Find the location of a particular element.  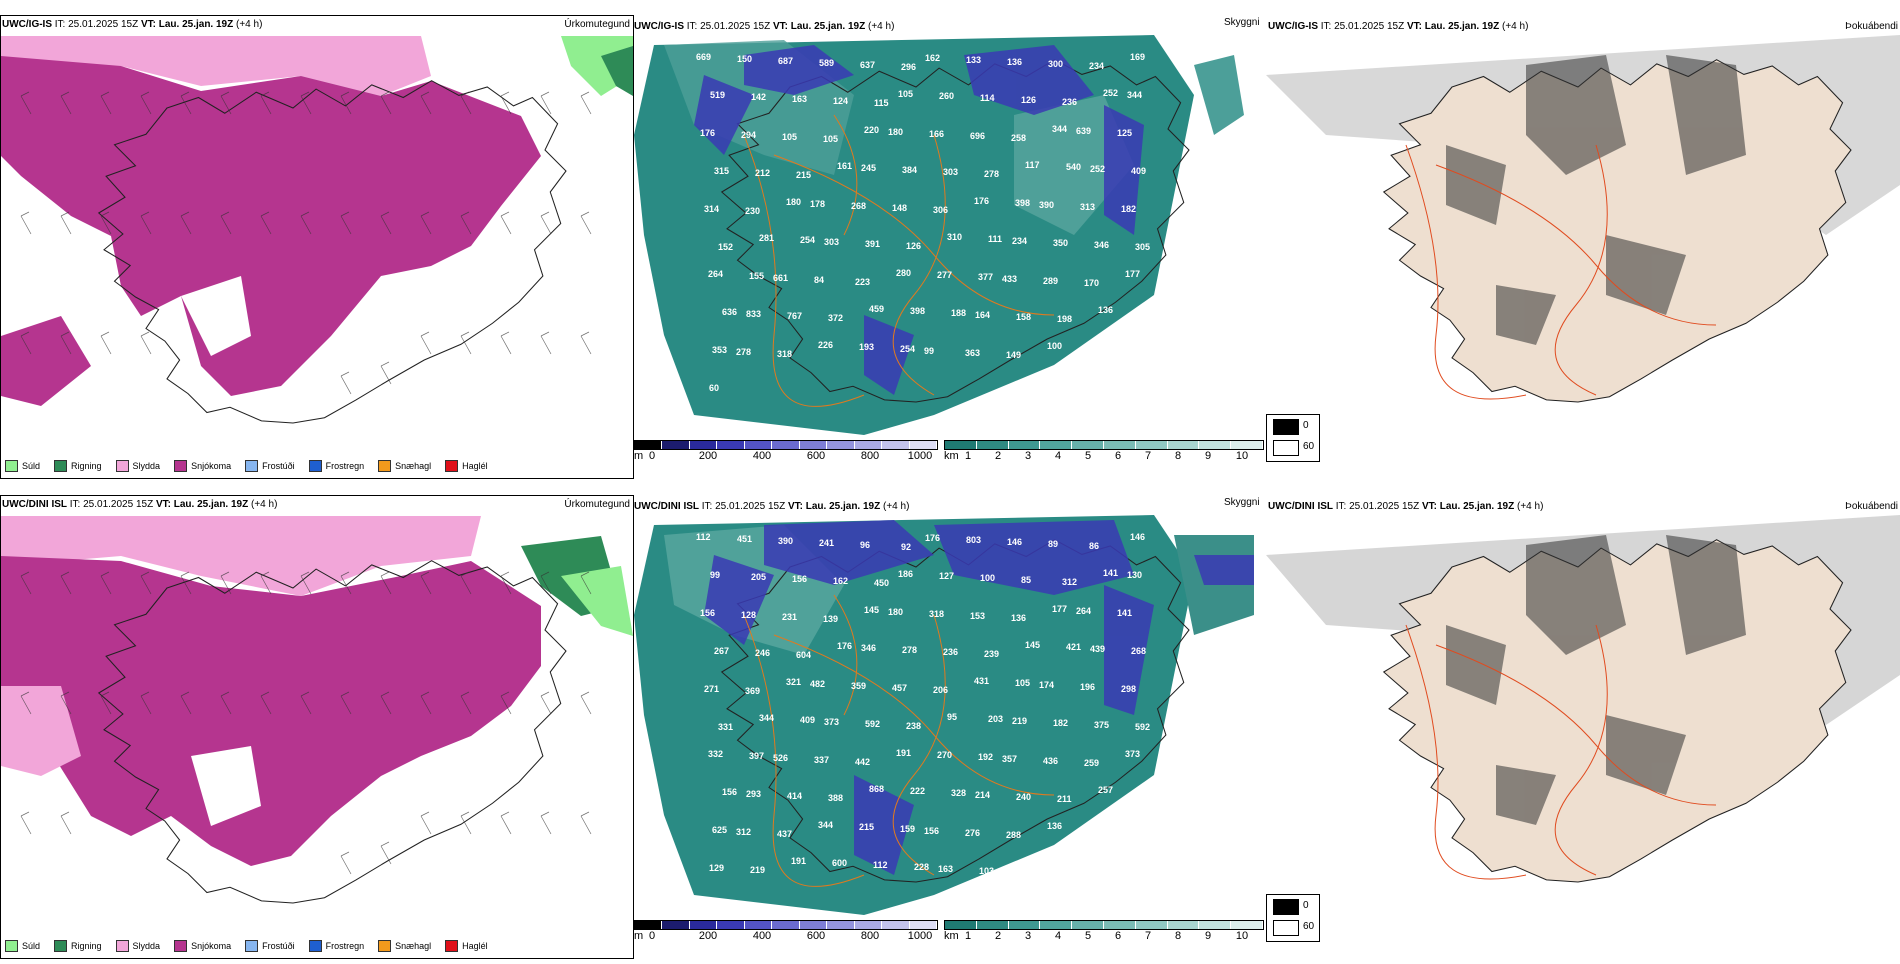

cloud-base-value: 228 is located at coordinates (921, 867).